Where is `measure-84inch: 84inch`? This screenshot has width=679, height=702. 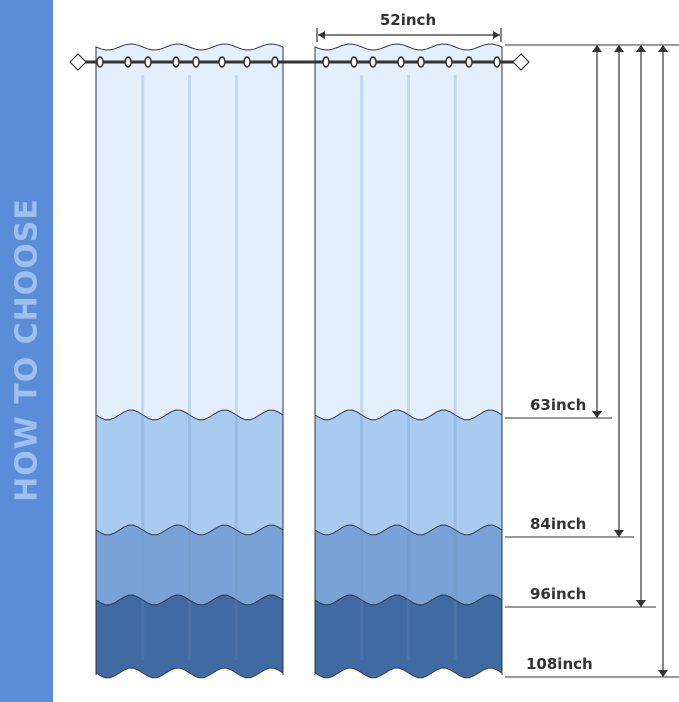 measure-84inch: 84inch is located at coordinates (569, 291).